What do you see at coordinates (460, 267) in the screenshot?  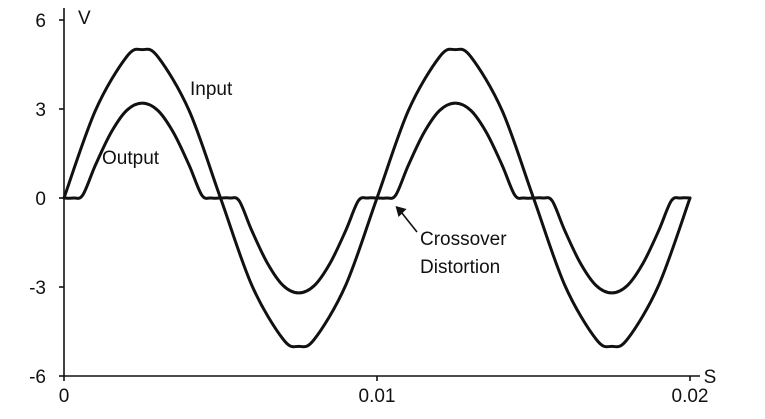 I see `annotation-crossover-line-2: Distortion` at bounding box center [460, 267].